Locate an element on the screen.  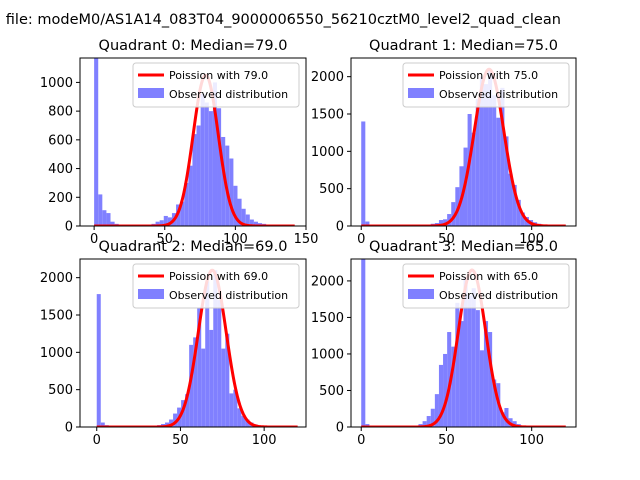
y-tick-label: 800 is located at coordinates (60, 112).